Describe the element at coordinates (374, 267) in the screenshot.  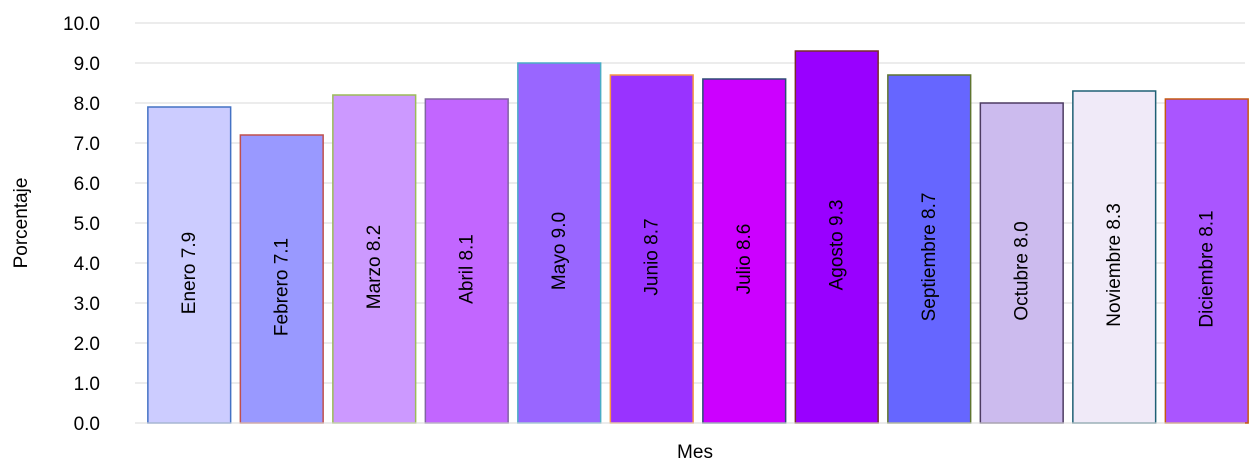
I see `bar-label-marzo: Marzo 8.2` at that location.